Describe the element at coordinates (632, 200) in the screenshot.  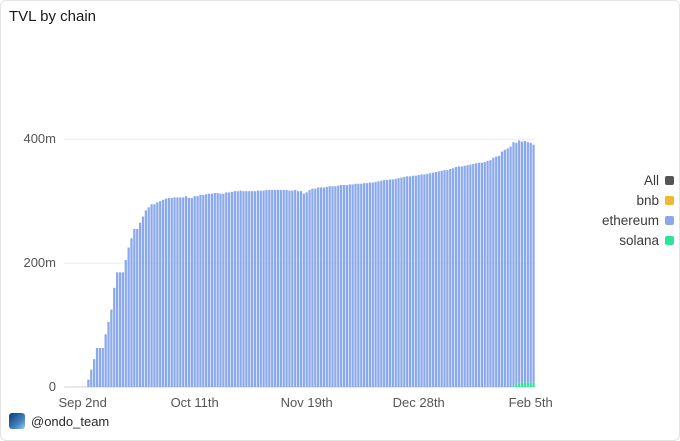
I see `legend-item-bnb: bnb` at that location.